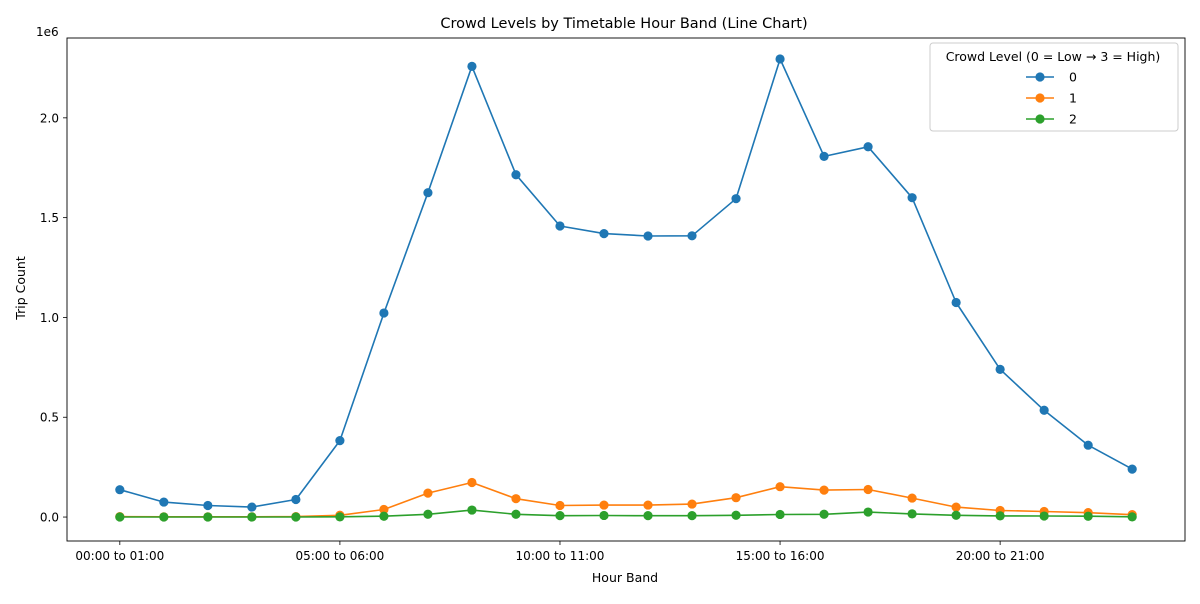 The image size is (1200, 604). I want to click on legend: Crowd Level (0 = Low → 3 = High) 0 1 2, so click(1054, 87).